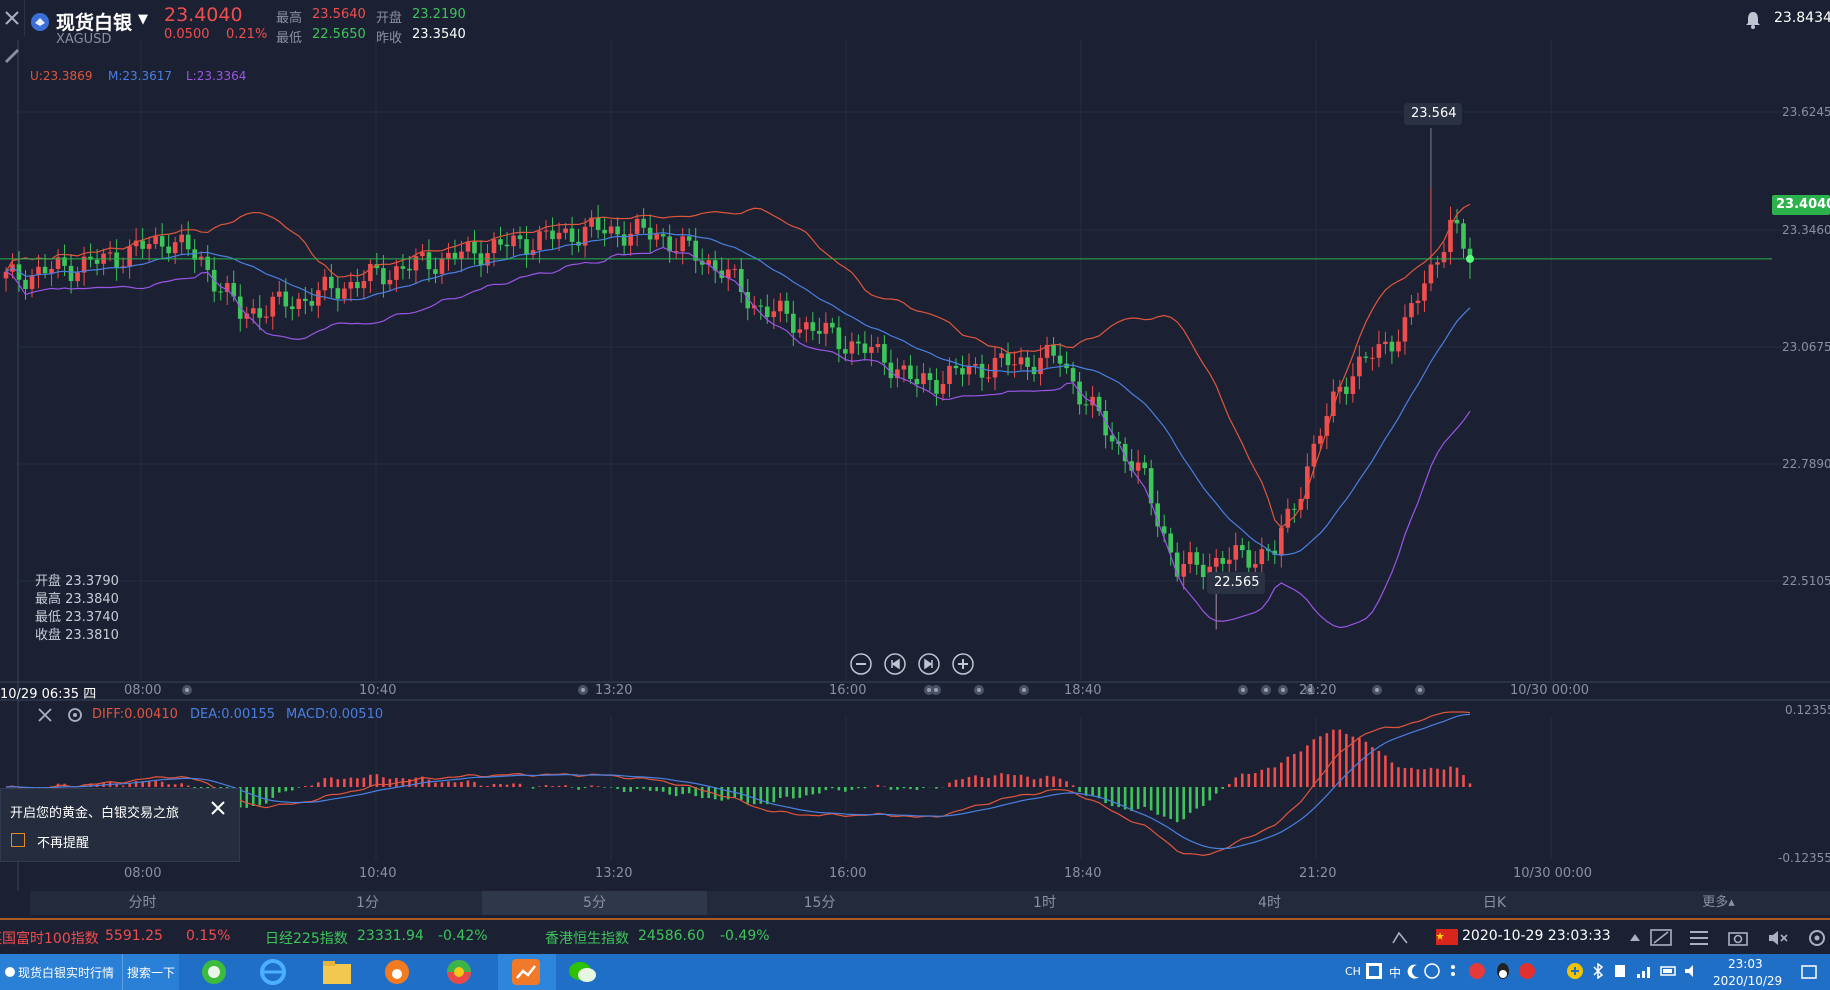 The height and width of the screenshot is (990, 1830). What do you see at coordinates (963, 664) in the screenshot?
I see `zoom-in-icon` at bounding box center [963, 664].